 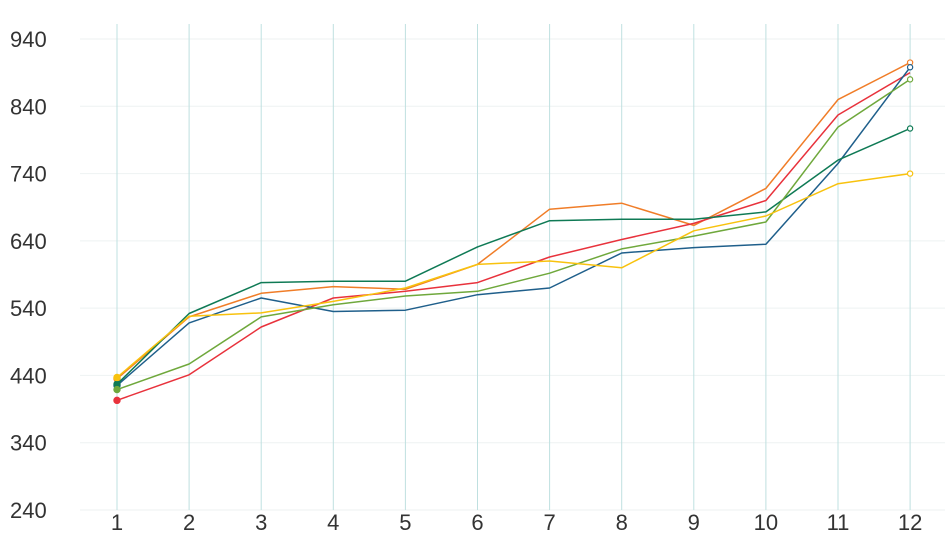 I want to click on y-tick-label: 840, so click(x=28, y=106).